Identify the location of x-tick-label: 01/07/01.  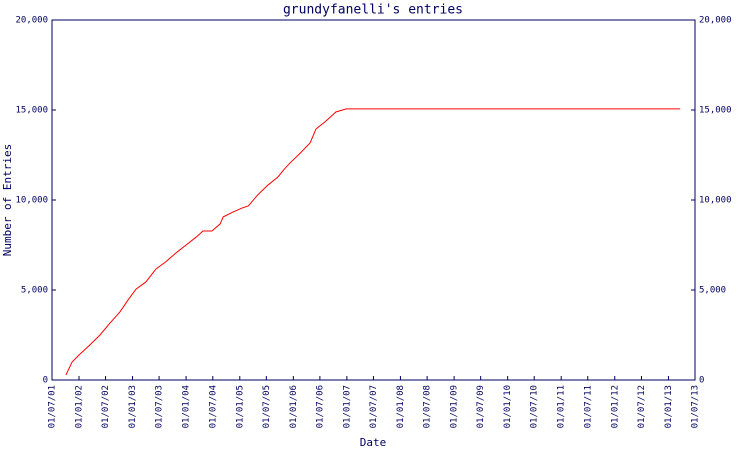
(53, 406).